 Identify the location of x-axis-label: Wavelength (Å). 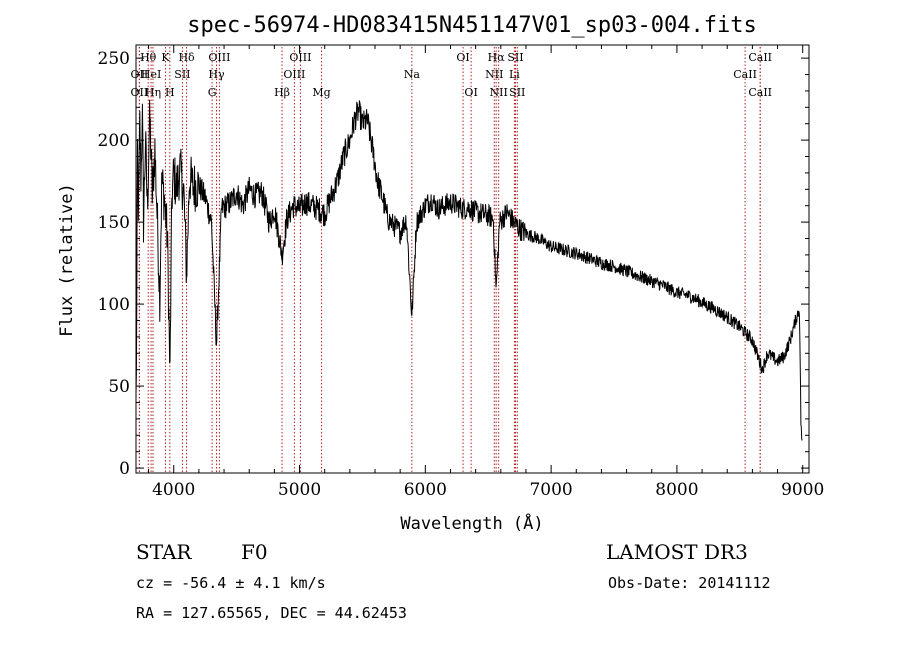
(471, 523).